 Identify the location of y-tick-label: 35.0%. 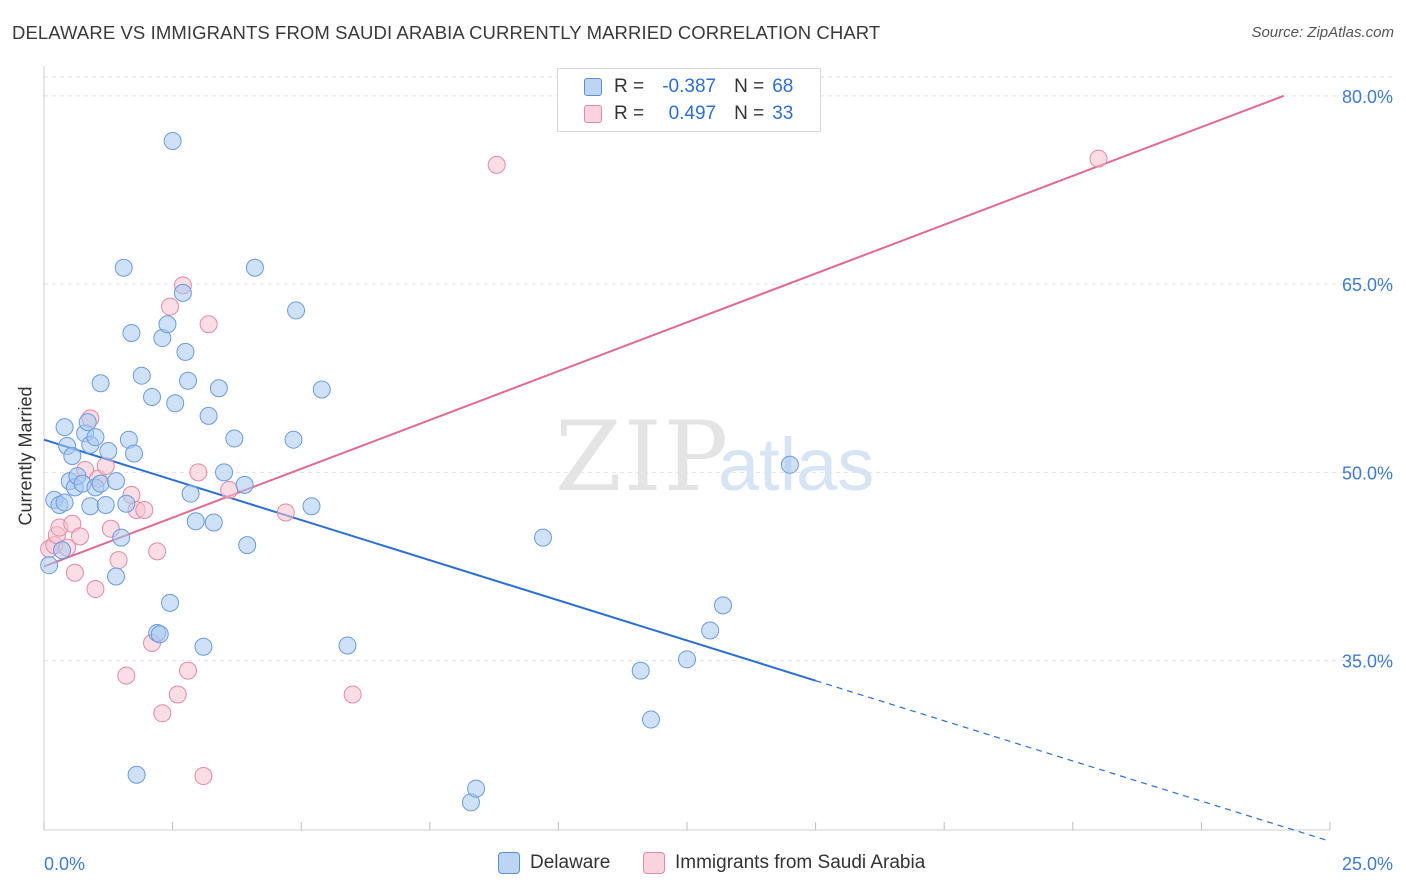
(1367, 662).